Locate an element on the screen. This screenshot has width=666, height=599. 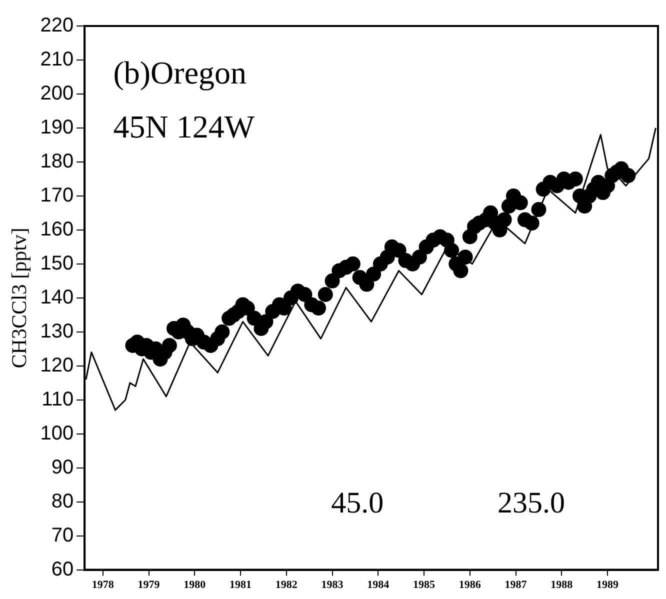
x-tick-label: 1982 is located at coordinates (286, 585).